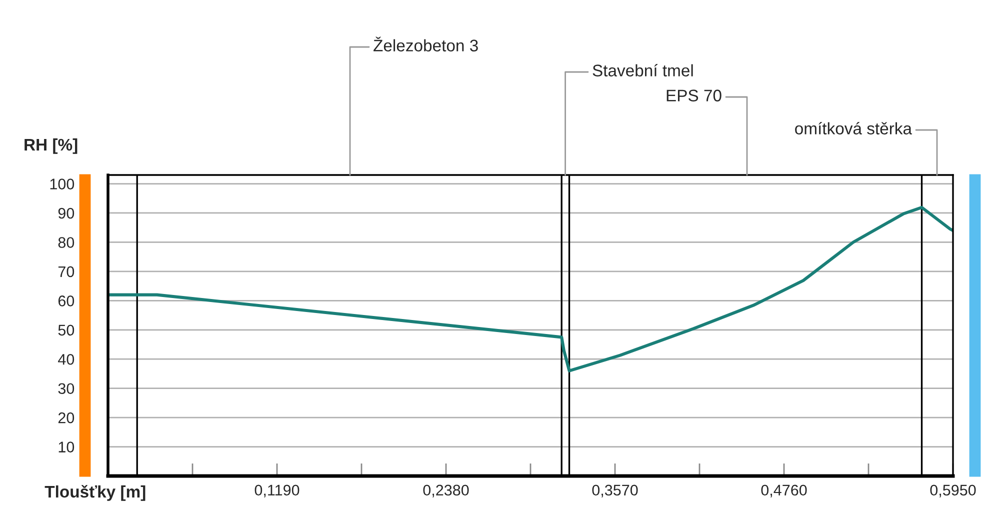 The height and width of the screenshot is (511, 989). I want to click on y-tick-label: 70, so click(66, 272).